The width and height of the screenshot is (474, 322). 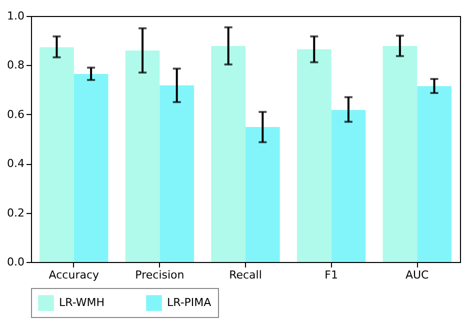 I want to click on x-tick-label: Recall, so click(x=245, y=275).